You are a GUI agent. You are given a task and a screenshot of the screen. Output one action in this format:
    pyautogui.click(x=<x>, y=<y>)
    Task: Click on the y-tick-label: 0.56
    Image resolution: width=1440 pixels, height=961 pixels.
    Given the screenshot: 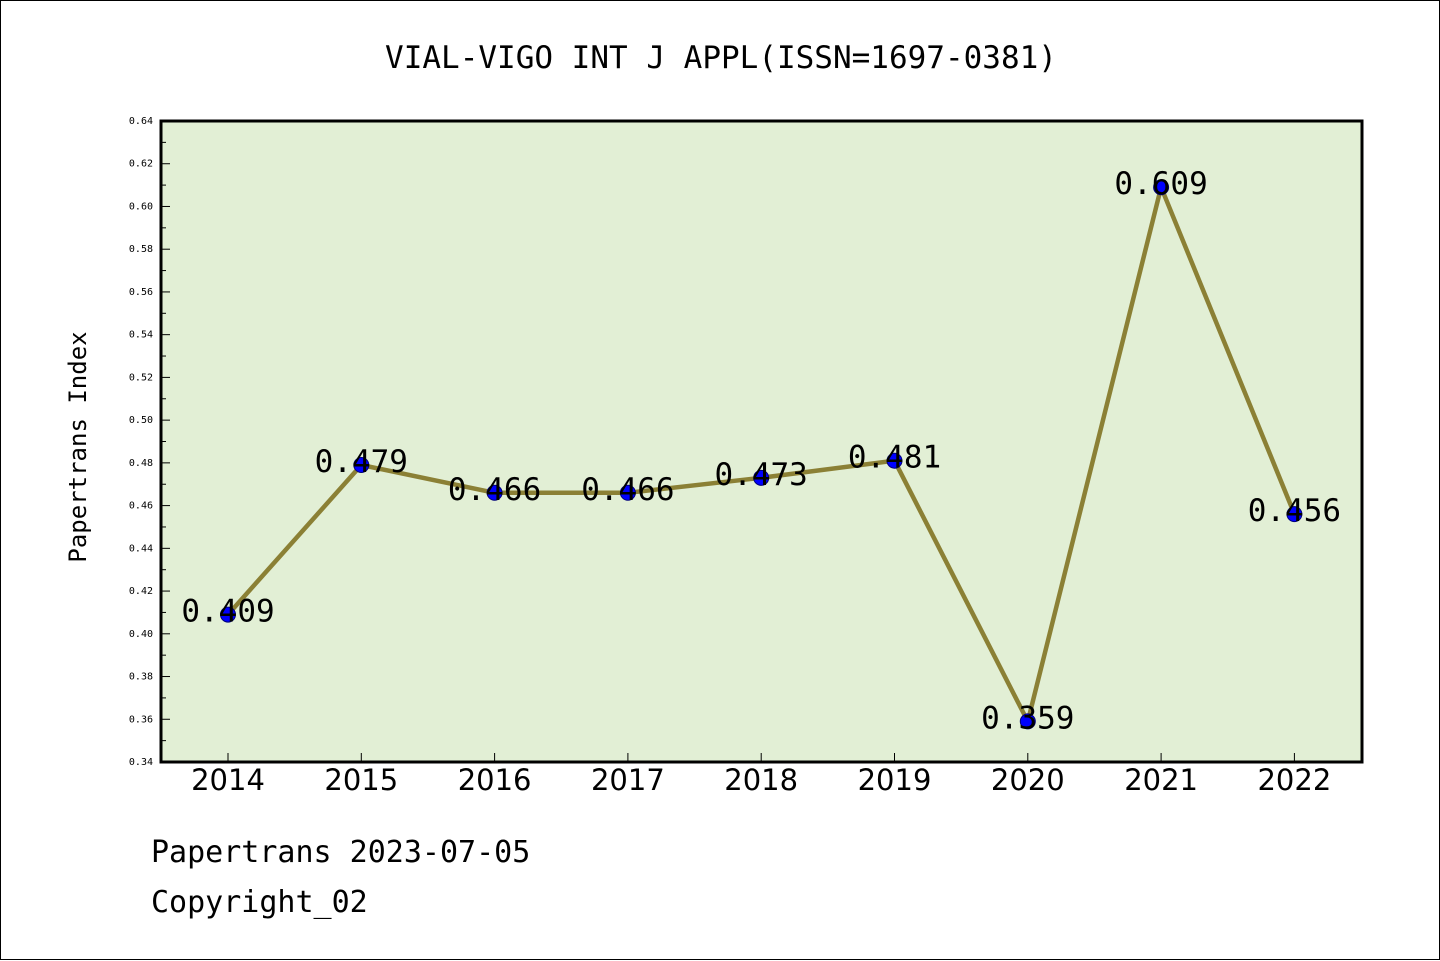 What is the action you would take?
    pyautogui.click(x=141, y=292)
    